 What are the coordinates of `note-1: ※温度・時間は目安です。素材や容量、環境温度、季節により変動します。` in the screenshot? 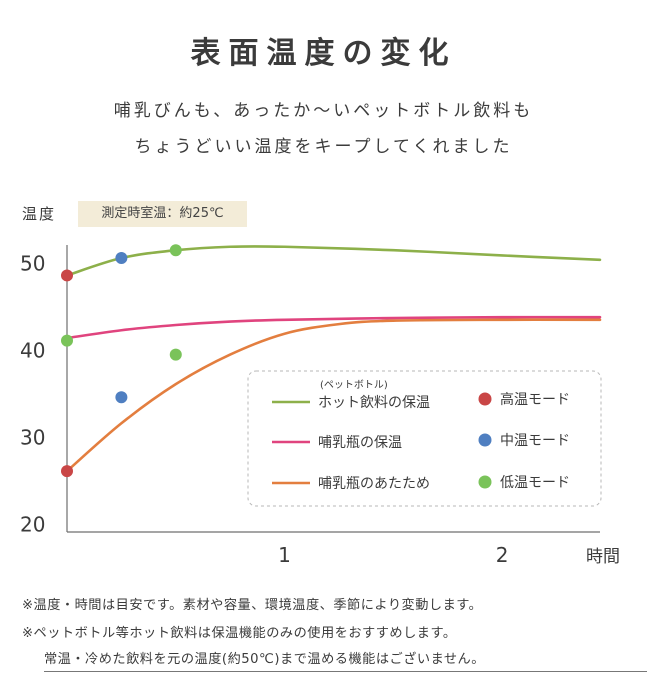 It's located at (252, 605).